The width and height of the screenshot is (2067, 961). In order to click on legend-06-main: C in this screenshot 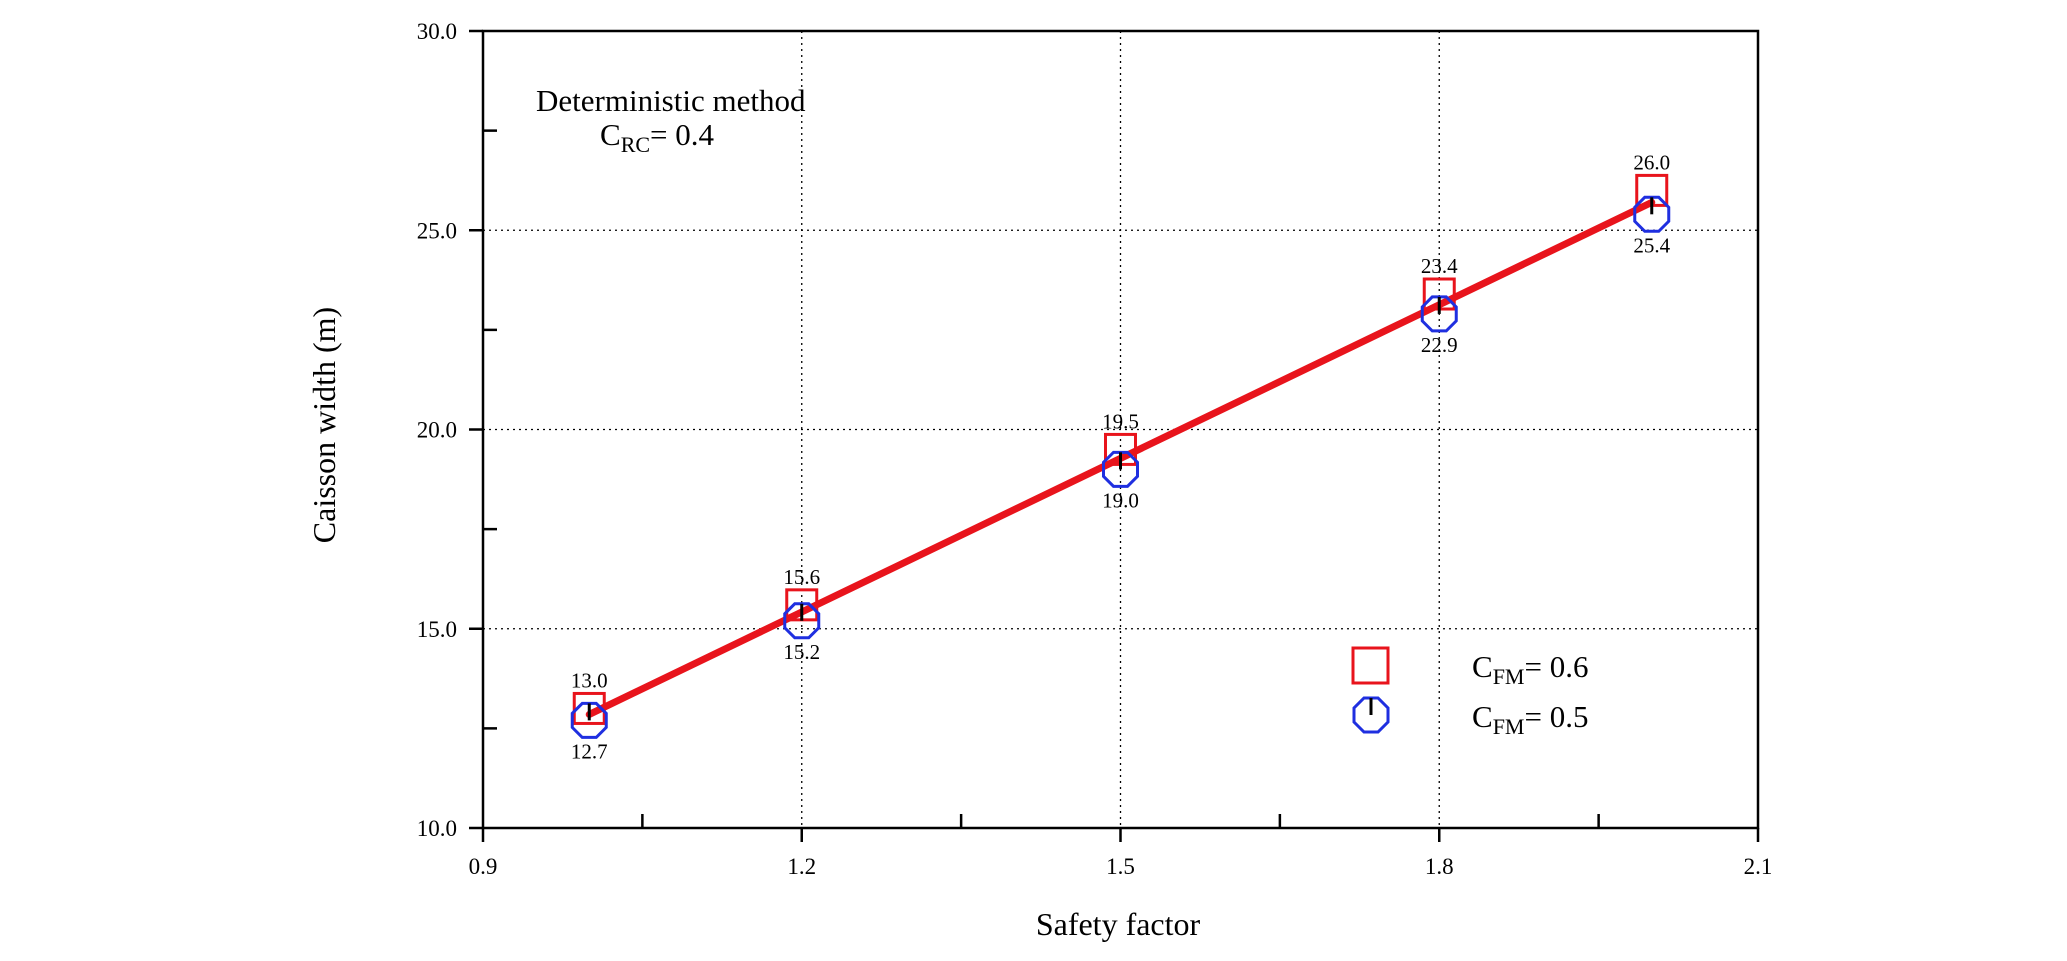, I will do `click(1482, 666)`.